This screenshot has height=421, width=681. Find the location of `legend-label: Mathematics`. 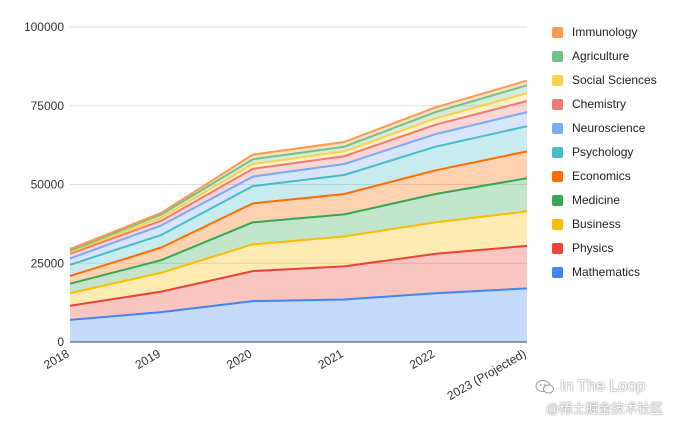

legend-label: Mathematics is located at coordinates (606, 272).